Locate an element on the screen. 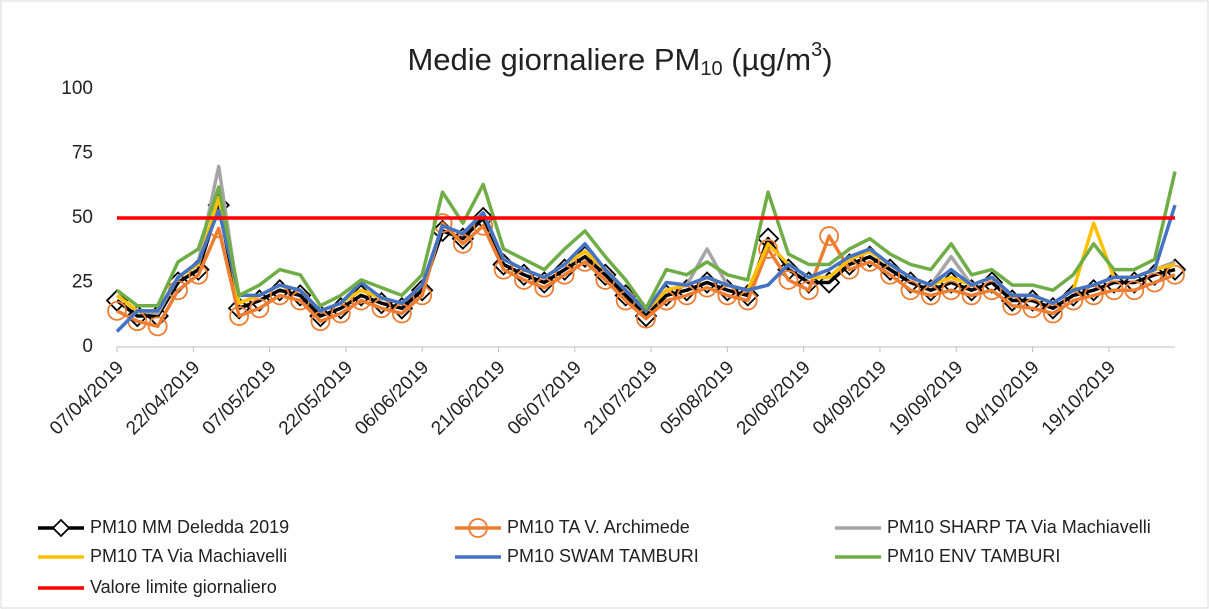 The width and height of the screenshot is (1209, 609). legend-label: Valore limite giornaliero is located at coordinates (183, 587).